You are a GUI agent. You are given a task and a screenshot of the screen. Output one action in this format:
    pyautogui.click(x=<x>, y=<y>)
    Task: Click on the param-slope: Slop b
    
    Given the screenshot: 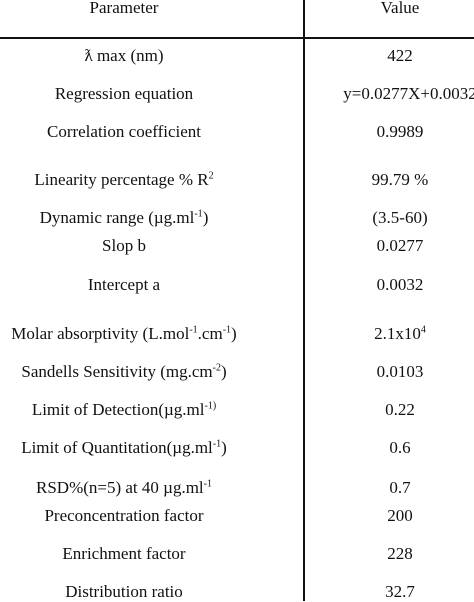 What is the action you would take?
    pyautogui.click(x=124, y=245)
    